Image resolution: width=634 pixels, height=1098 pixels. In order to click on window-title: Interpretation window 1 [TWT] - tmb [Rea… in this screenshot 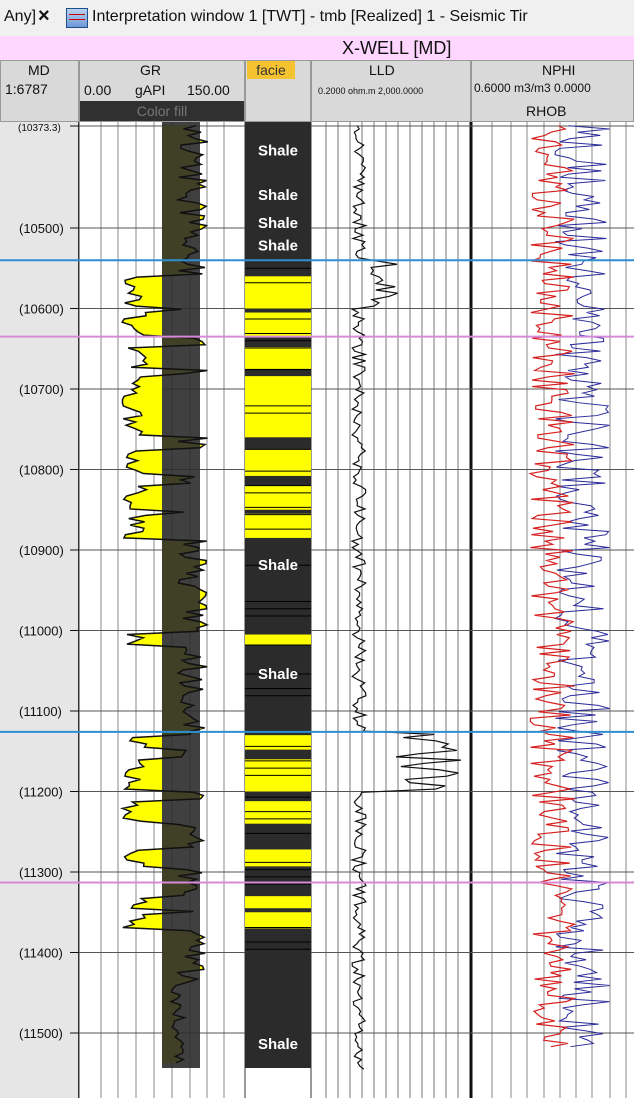, I will do `click(310, 16)`.